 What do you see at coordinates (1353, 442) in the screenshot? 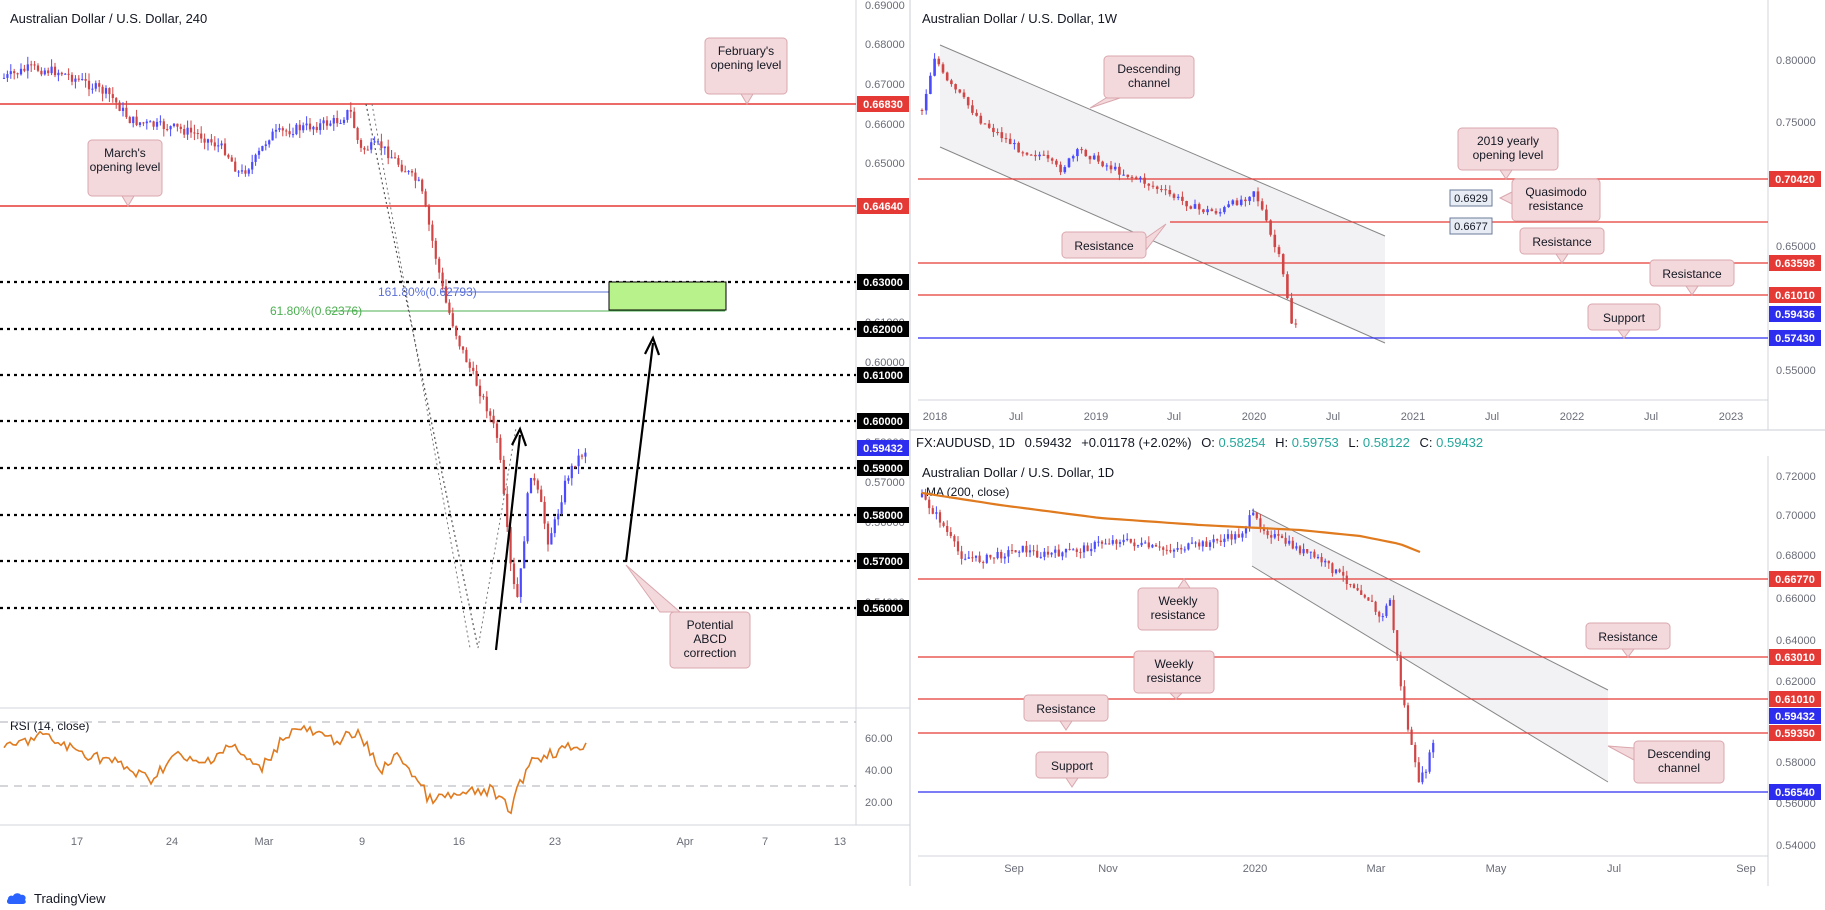
I see `daily-info-l-label: L:` at bounding box center [1353, 442].